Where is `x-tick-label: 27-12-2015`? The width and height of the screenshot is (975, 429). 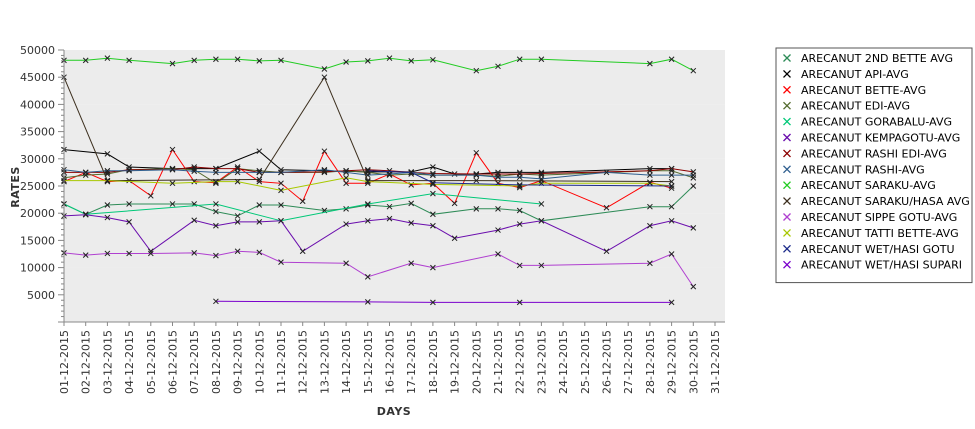
x-tick-label: 27-12-2015 is located at coordinates (628, 362).